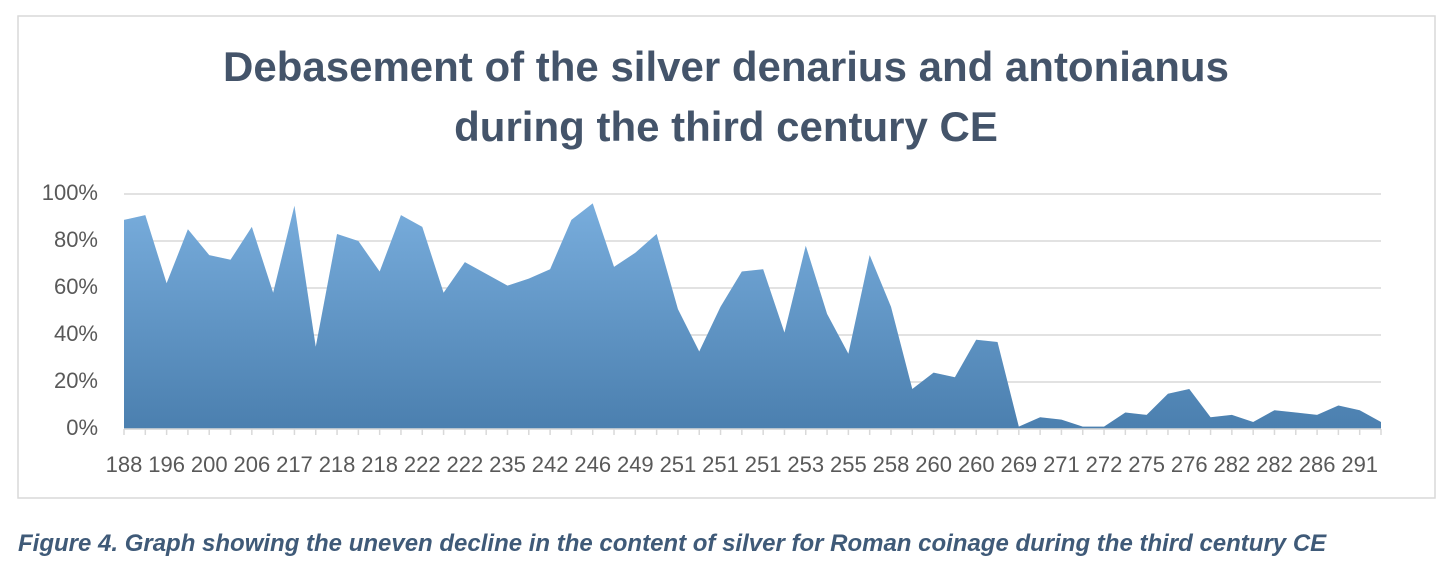 The image size is (1452, 586). I want to click on x-tick-label: 258, so click(891, 464).